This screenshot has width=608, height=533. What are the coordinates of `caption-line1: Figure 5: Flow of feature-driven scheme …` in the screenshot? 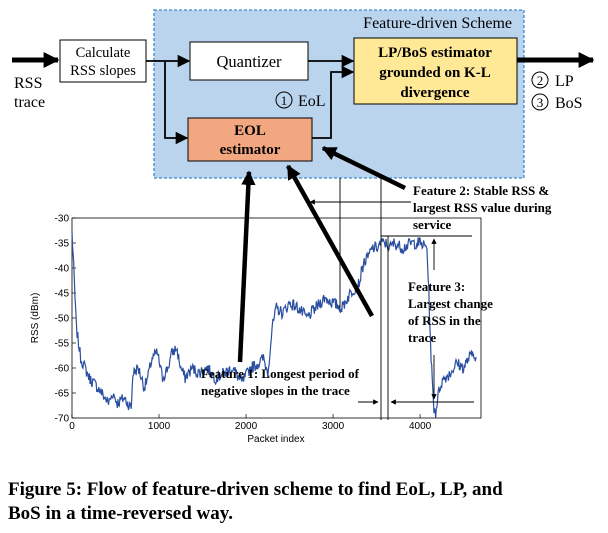 It's located at (255, 489).